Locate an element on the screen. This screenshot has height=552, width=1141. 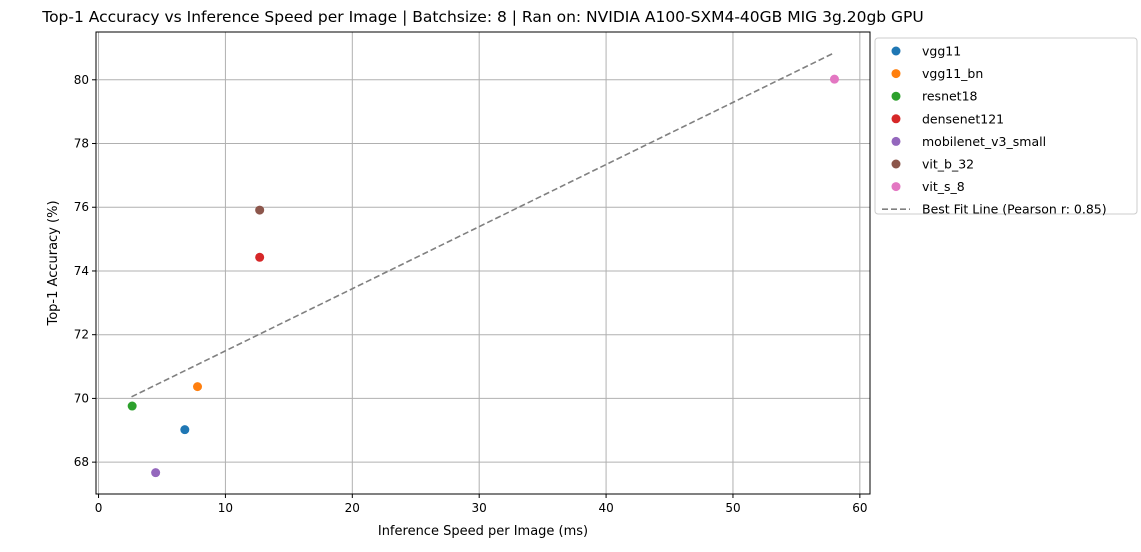
legend-label: vit_s_8 is located at coordinates (943, 186).